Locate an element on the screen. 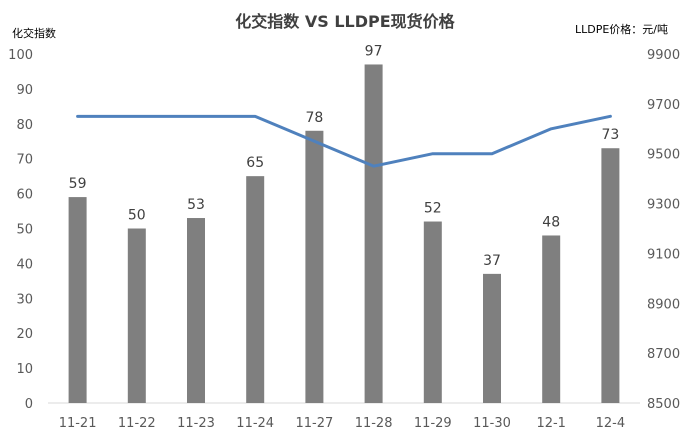  bar-value-label: 48 is located at coordinates (551, 222).